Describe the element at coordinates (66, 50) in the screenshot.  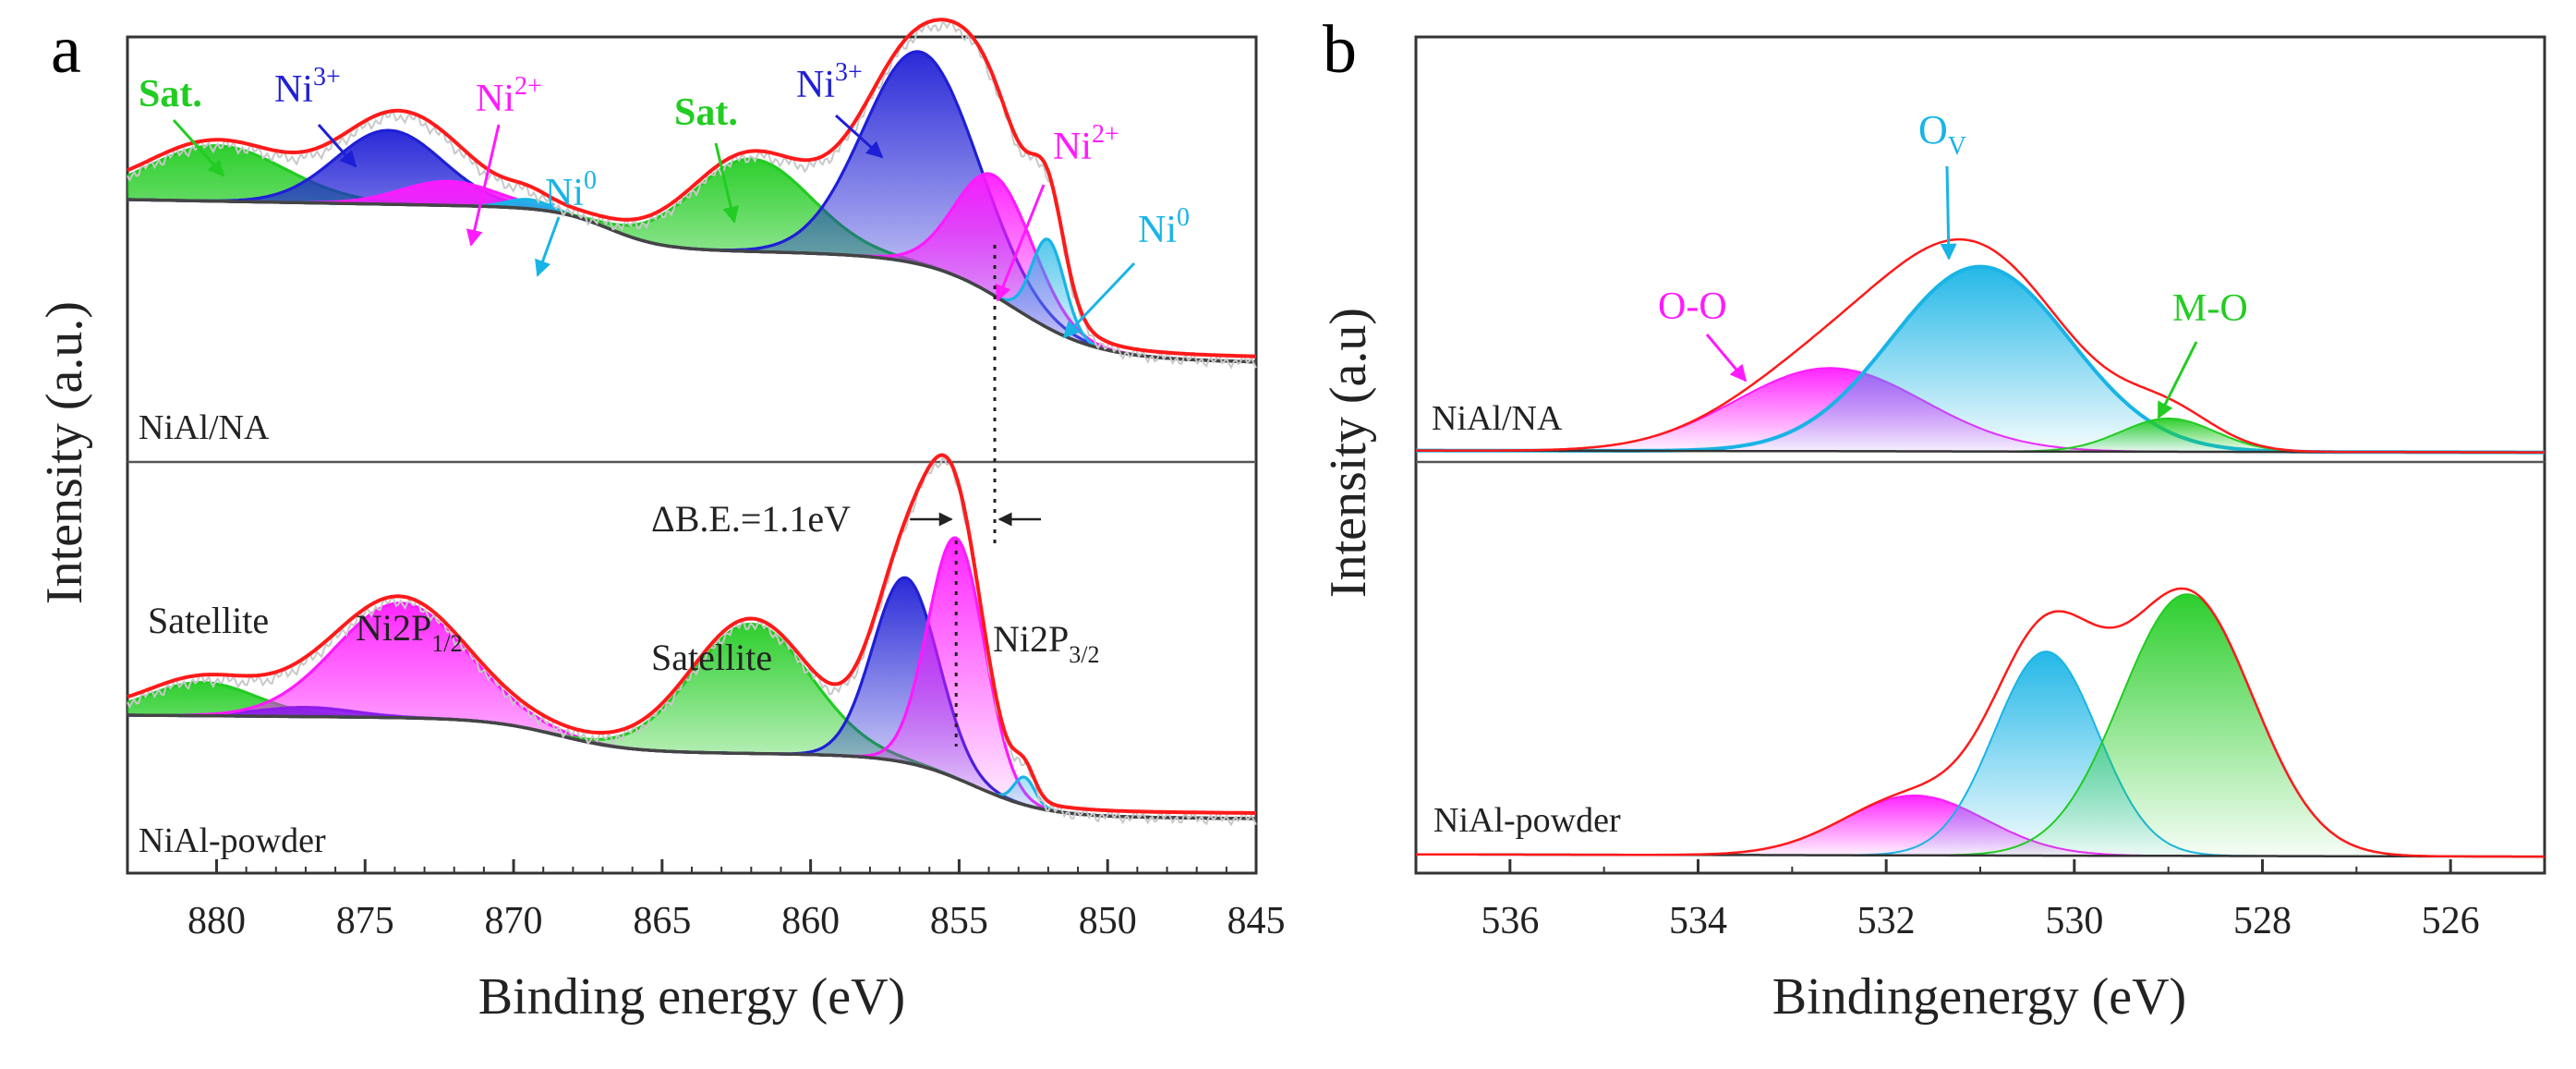
I see `panel-a-label: a` at that location.